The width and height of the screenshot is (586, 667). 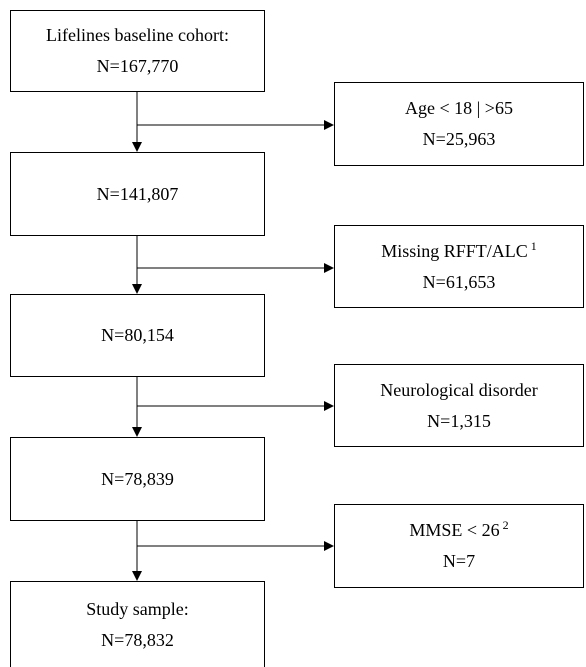 I want to click on exclusion-criterion: Age < 18 | >65, so click(x=459, y=108).